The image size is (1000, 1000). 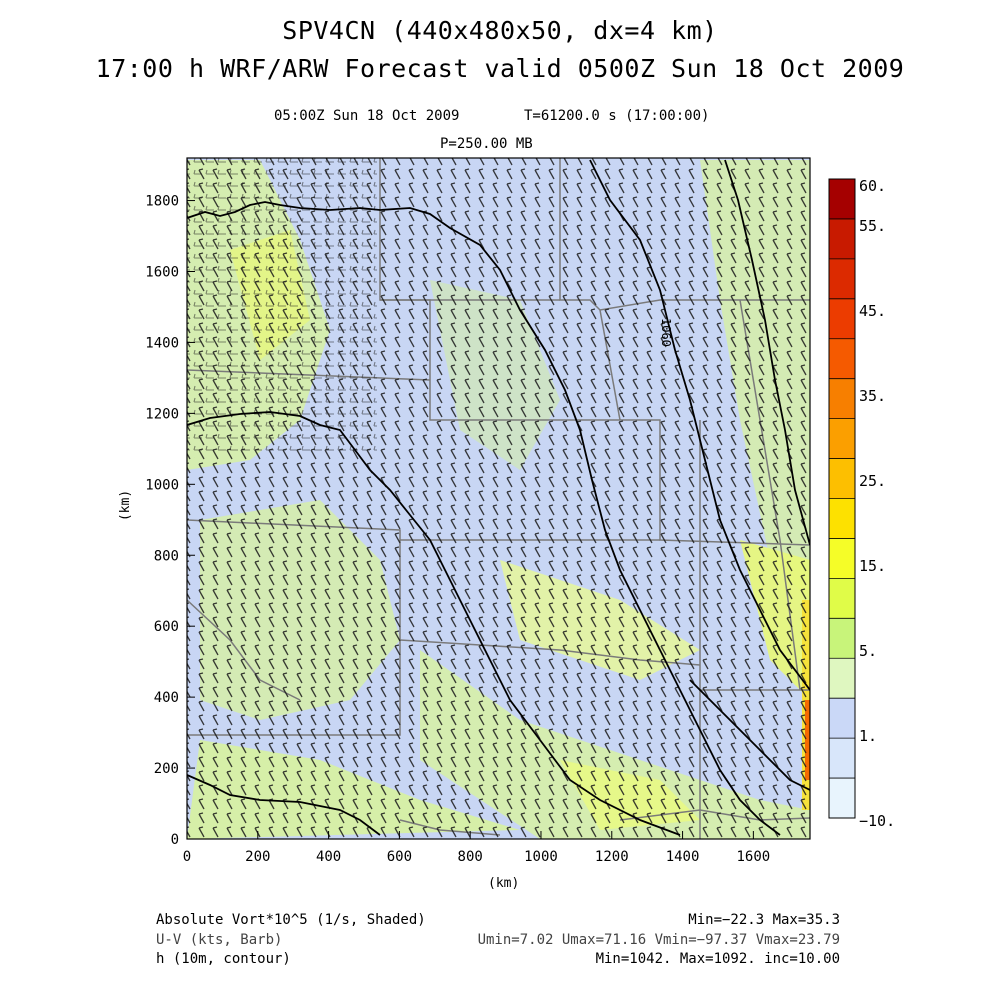 I want to click on main-title: SPV4CN (440x480x50, dx=4 km), so click(x=500, y=30).